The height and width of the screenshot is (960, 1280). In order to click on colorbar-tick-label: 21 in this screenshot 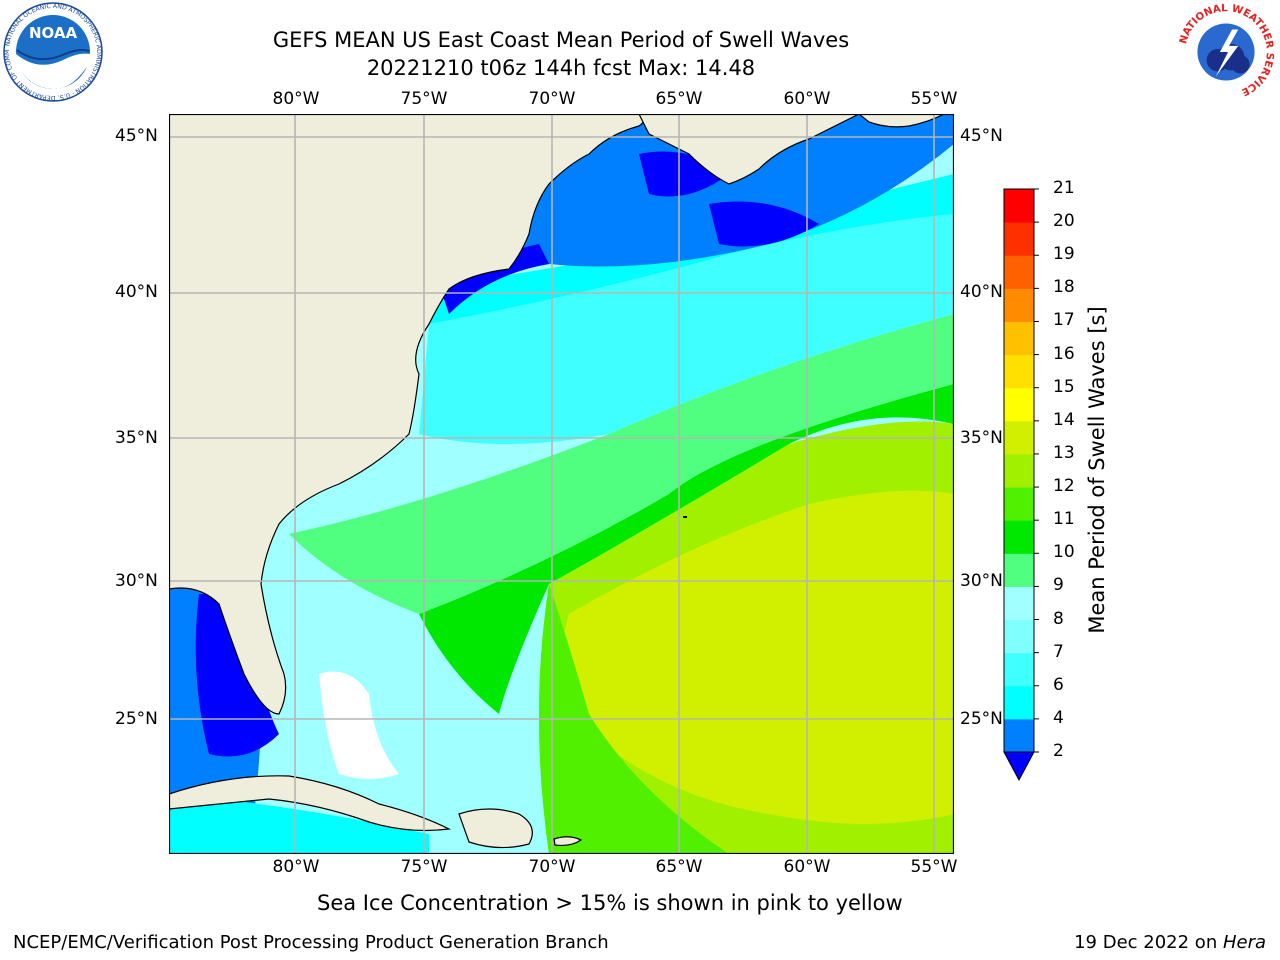, I will do `click(1064, 188)`.